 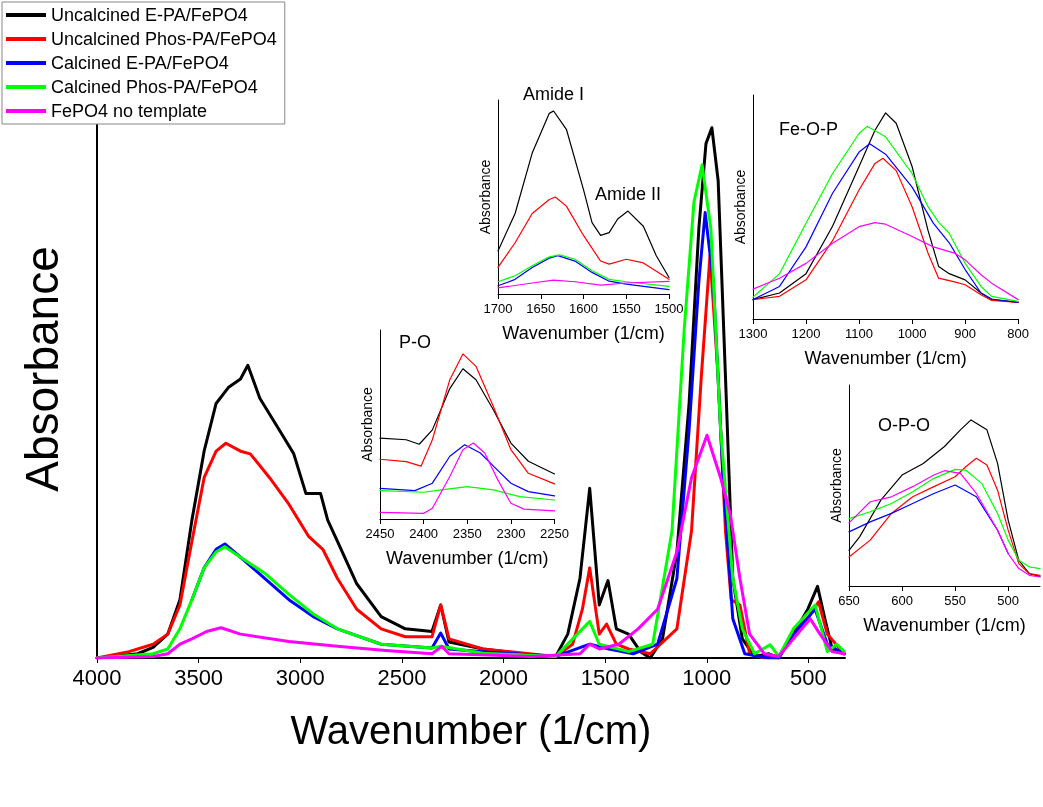 What do you see at coordinates (627, 194) in the screenshot?
I see `annotation: Amide II` at bounding box center [627, 194].